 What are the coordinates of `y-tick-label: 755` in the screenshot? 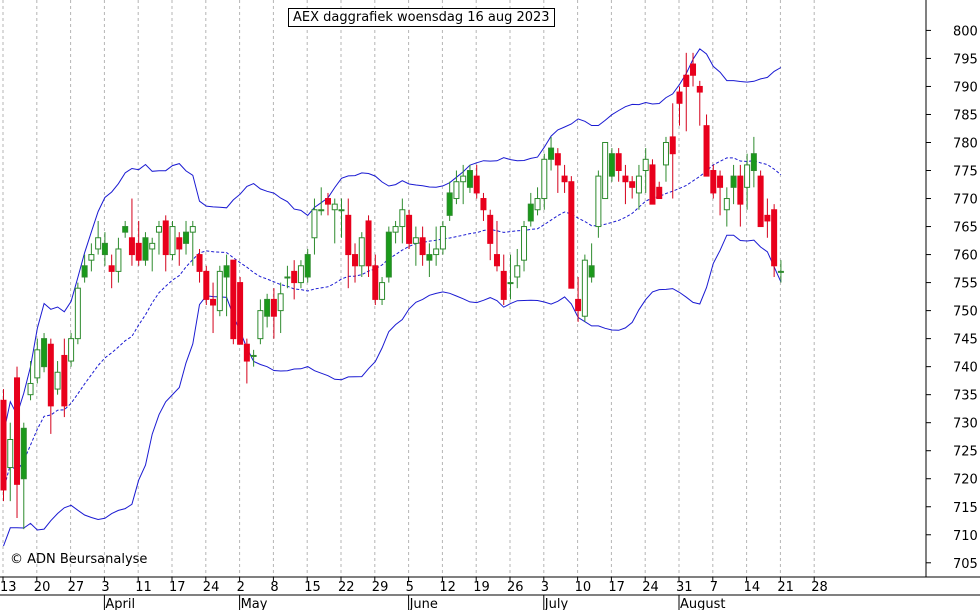 It's located at (965, 284).